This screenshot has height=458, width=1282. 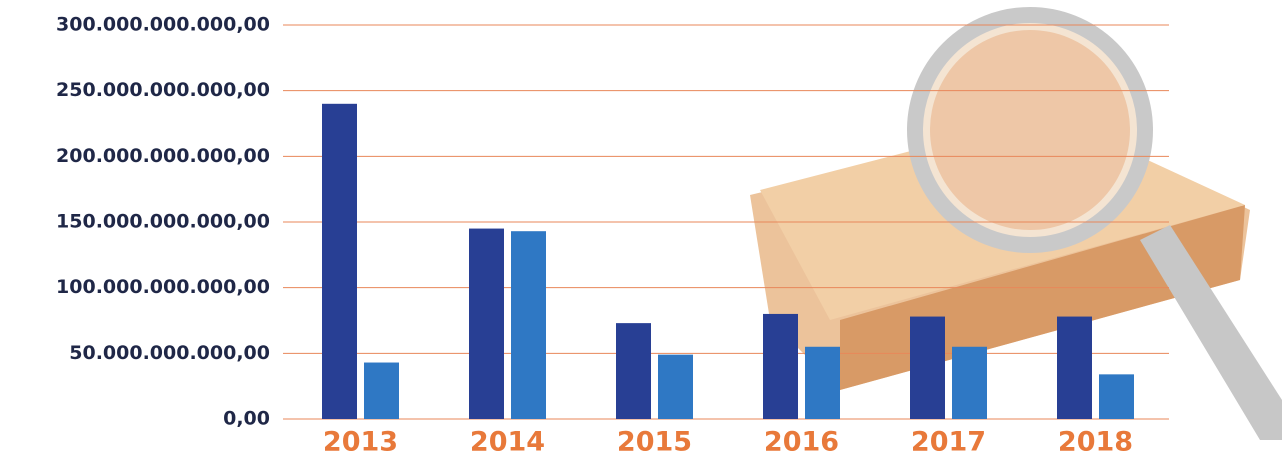 What do you see at coordinates (163, 156) in the screenshot?
I see `y-tick-label: 200.000.000.000,00` at bounding box center [163, 156].